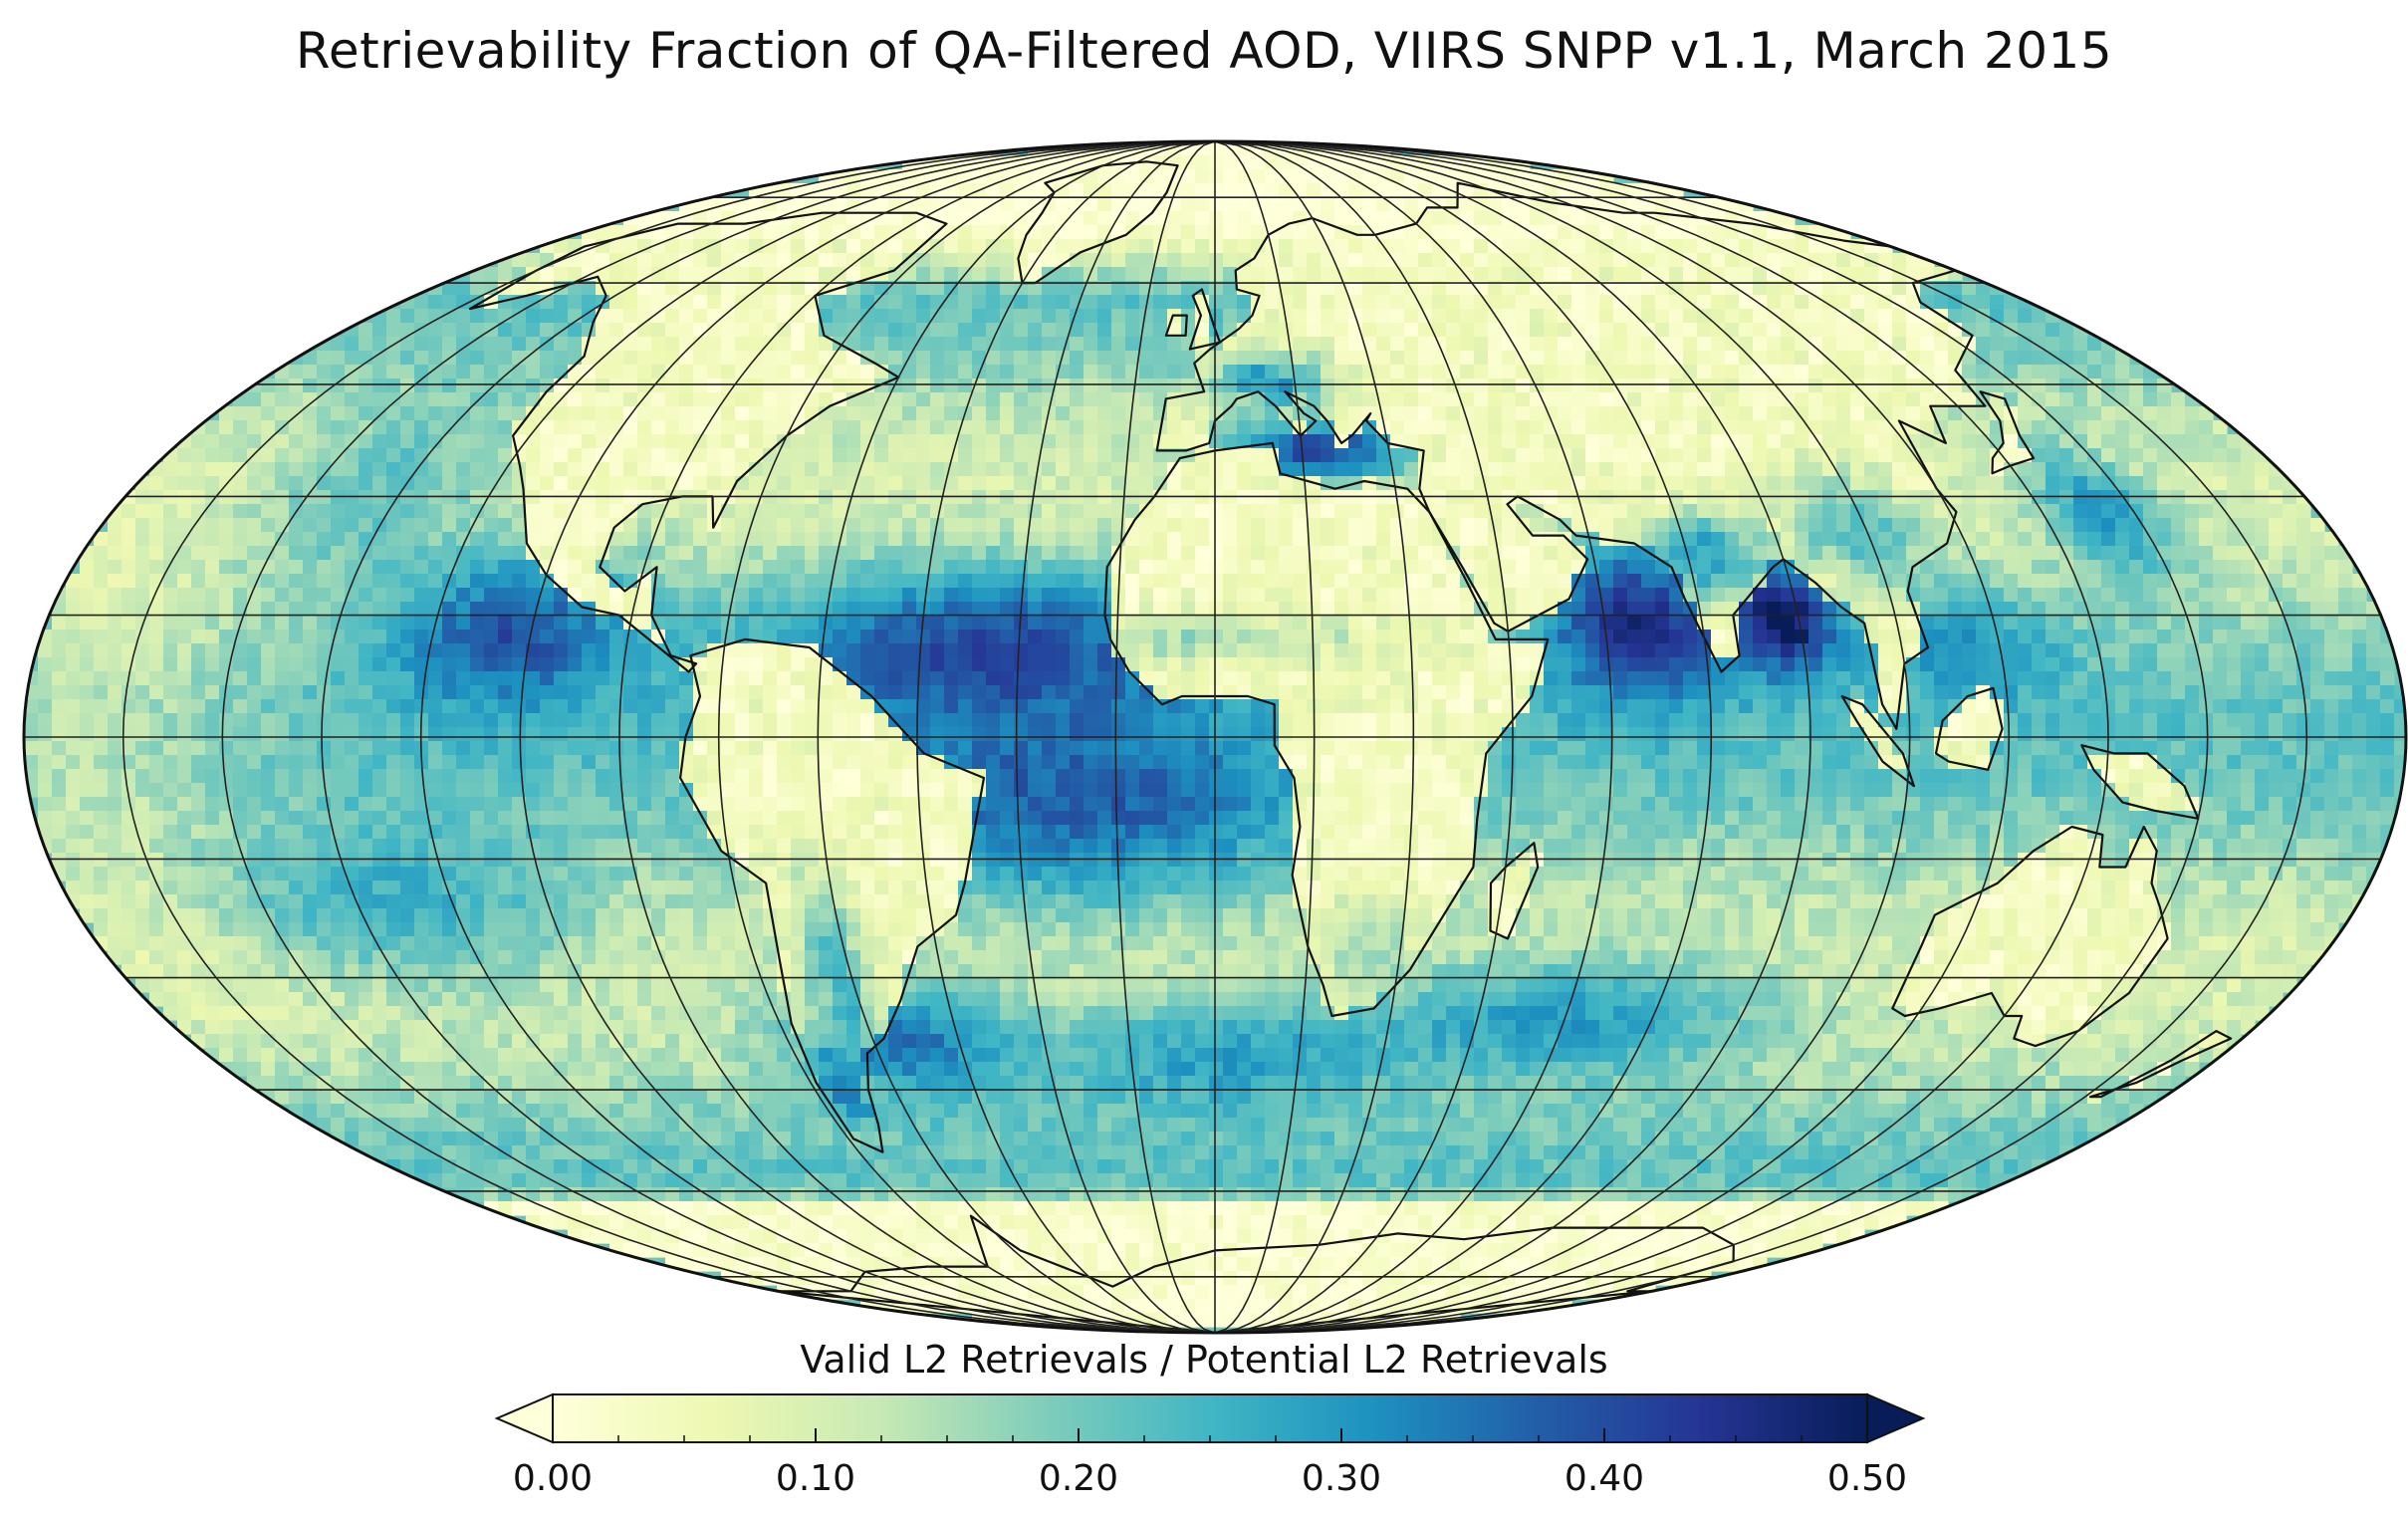 The width and height of the screenshot is (2408, 1515). Describe the element at coordinates (1210, 1418) in the screenshot. I see `colorbar-bar` at that location.